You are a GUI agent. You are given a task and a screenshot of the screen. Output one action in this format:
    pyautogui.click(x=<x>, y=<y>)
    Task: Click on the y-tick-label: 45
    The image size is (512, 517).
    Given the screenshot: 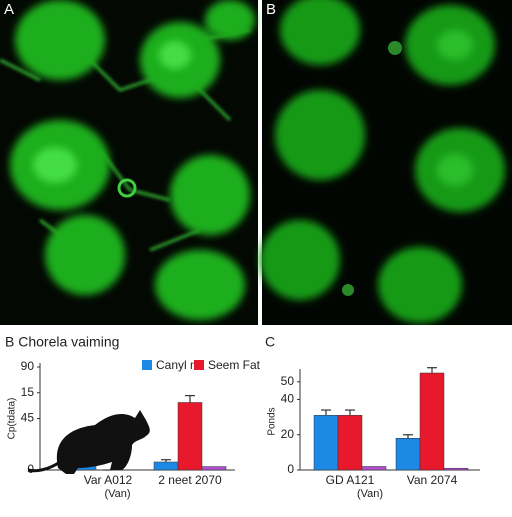 What is the action you would take?
    pyautogui.click(x=28, y=418)
    